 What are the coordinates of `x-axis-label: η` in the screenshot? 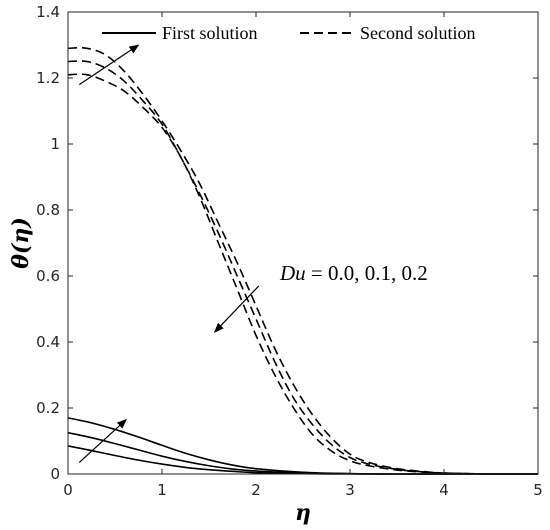 It's located at (303, 513).